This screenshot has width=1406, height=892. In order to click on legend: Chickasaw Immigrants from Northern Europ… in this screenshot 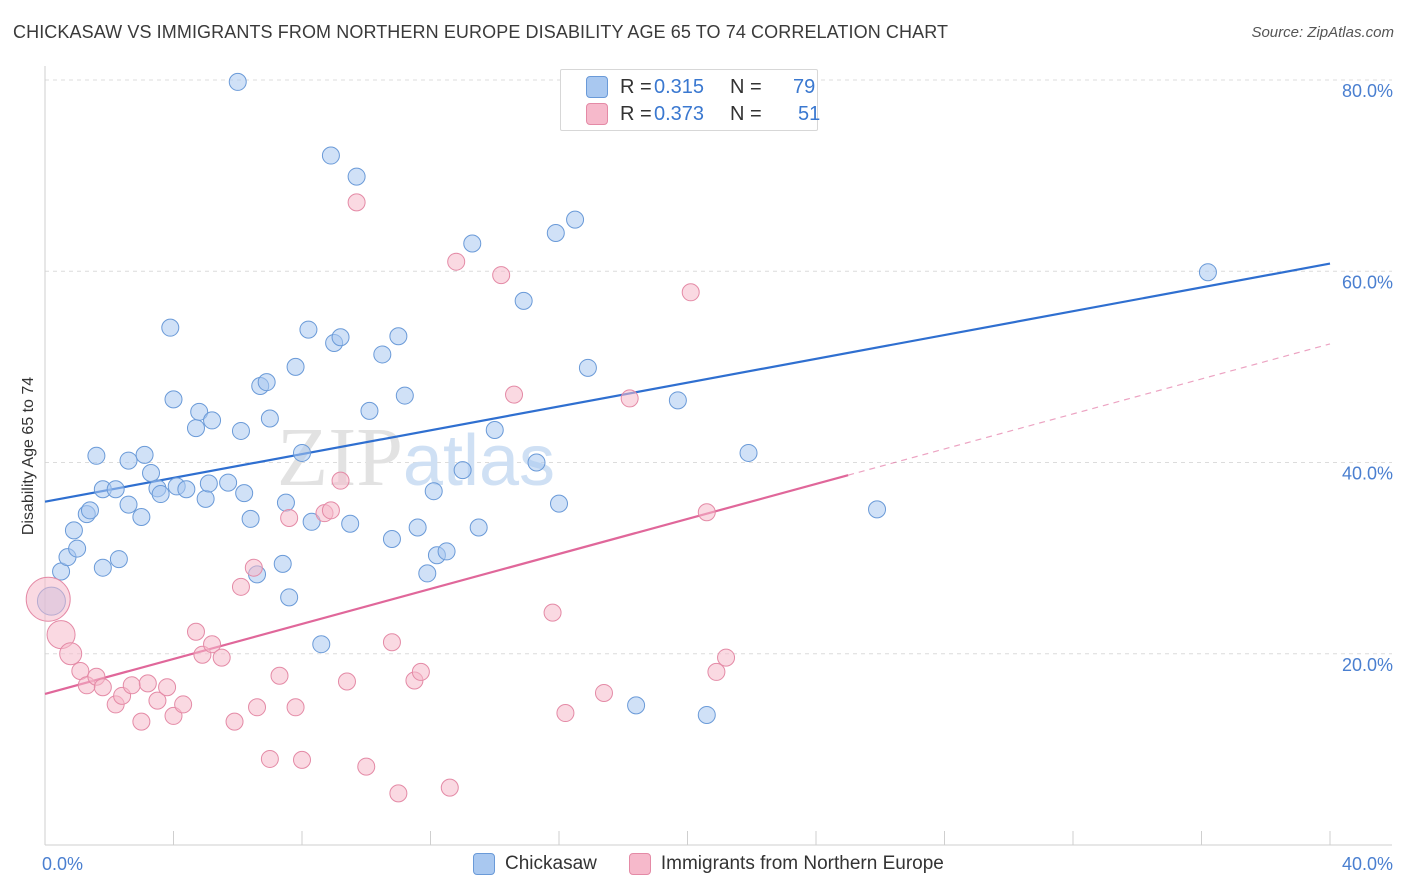, I will do `click(724, 864)`.